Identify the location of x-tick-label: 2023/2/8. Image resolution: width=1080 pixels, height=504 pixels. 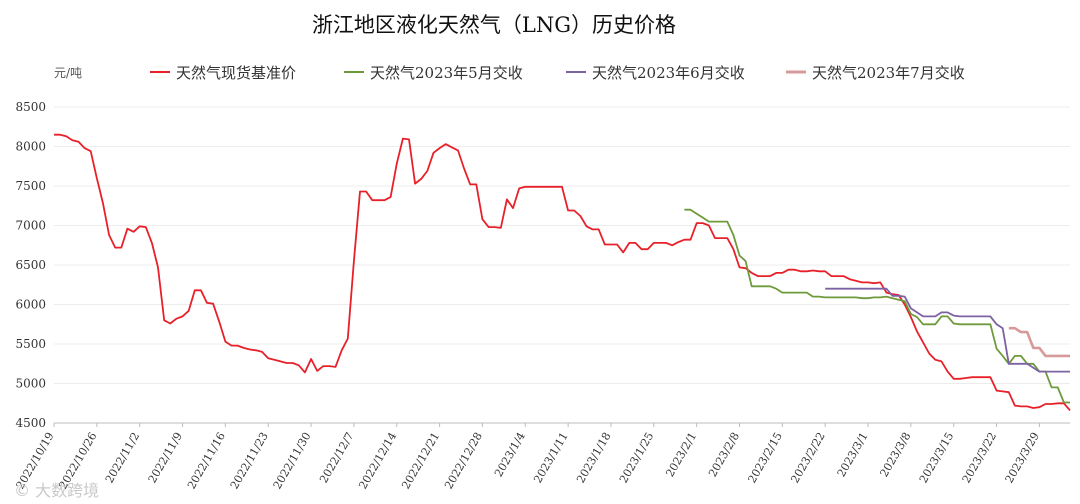
(724, 454).